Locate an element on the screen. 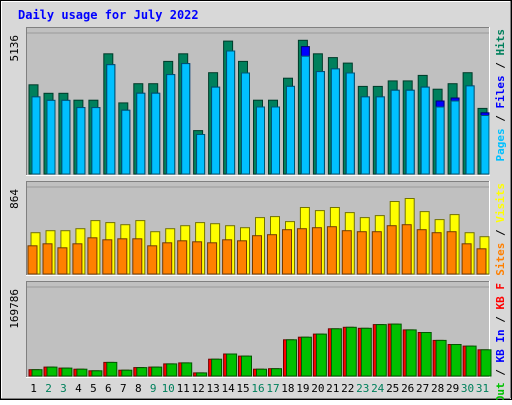  x-tick-label-day-12: 12 is located at coordinates (197, 388).